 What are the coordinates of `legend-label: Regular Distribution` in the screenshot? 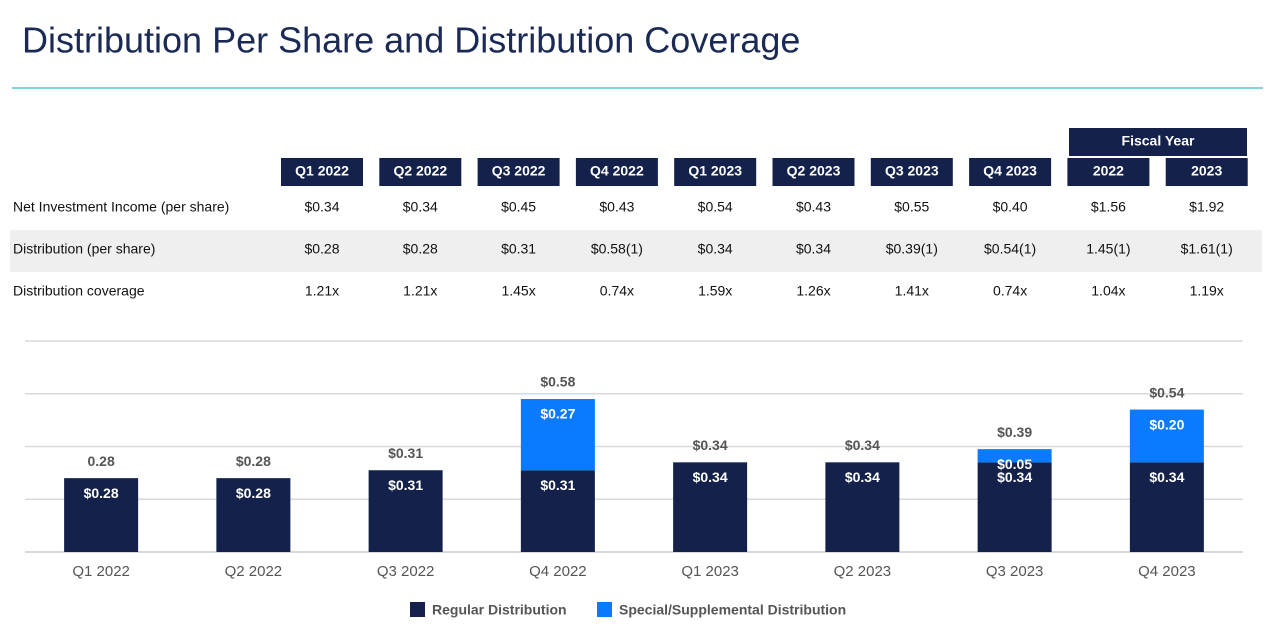 It's located at (499, 610).